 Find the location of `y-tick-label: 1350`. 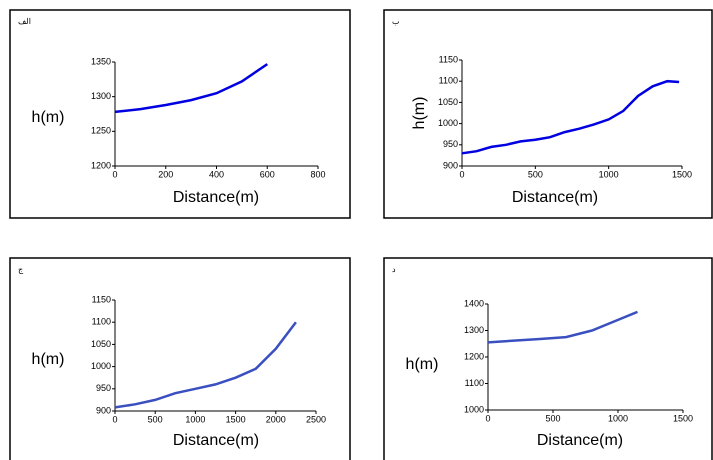

y-tick-label: 1350 is located at coordinates (101, 61).